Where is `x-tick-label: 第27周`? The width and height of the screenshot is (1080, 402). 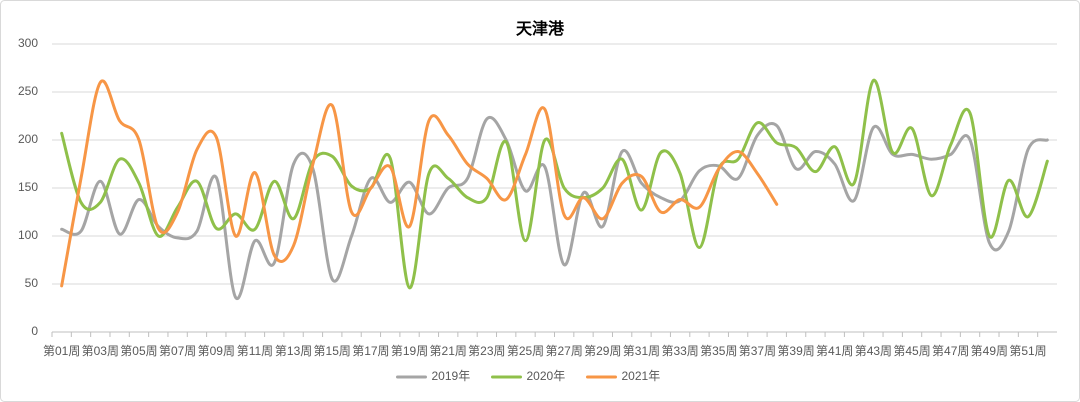
x-tick-label: 第27周 is located at coordinates (563, 351).